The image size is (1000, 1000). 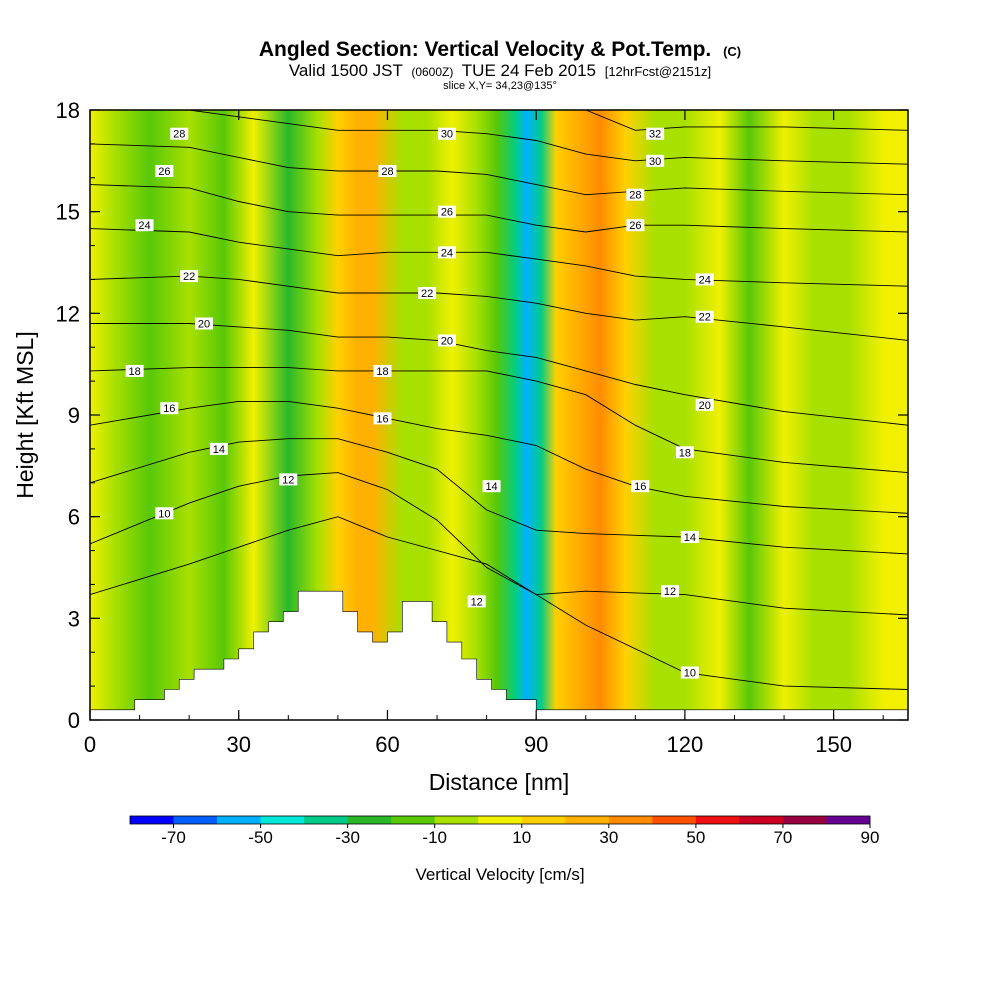 I want to click on y-tick-label: 0, so click(x=74, y=720).